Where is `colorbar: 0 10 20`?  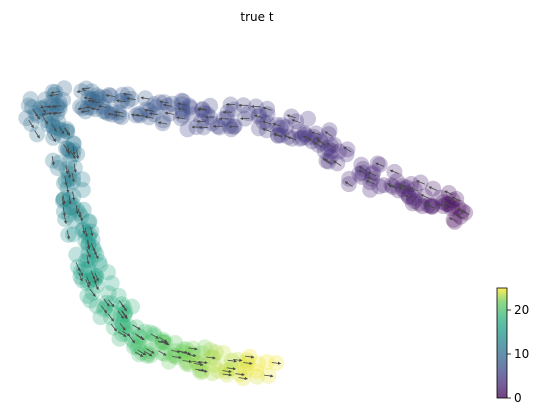 colorbar: 0 10 20 is located at coordinates (512, 346).